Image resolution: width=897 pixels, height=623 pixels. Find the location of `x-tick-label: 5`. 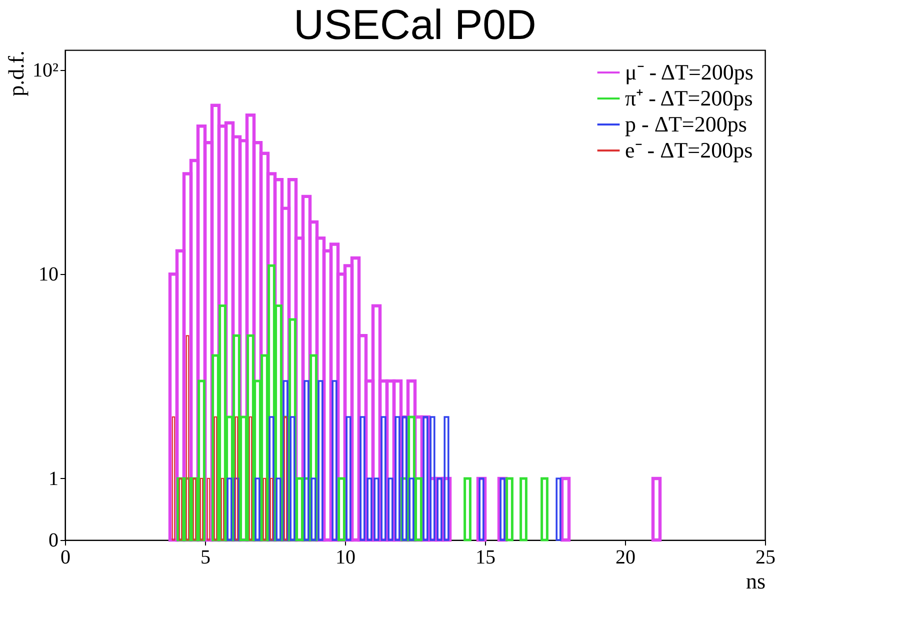

x-tick-label: 5 is located at coordinates (205, 557).